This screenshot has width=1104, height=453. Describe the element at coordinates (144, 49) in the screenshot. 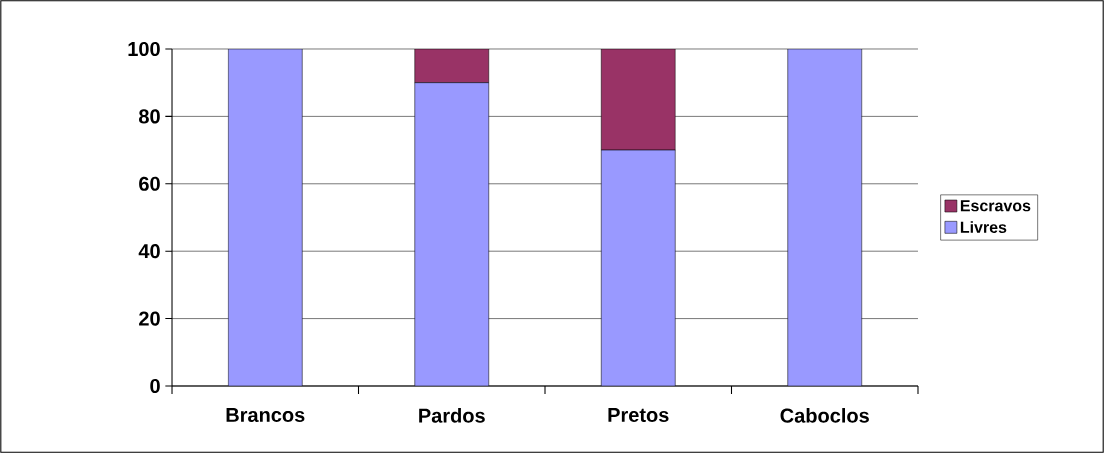

I see `y-tick-label: 100` at that location.